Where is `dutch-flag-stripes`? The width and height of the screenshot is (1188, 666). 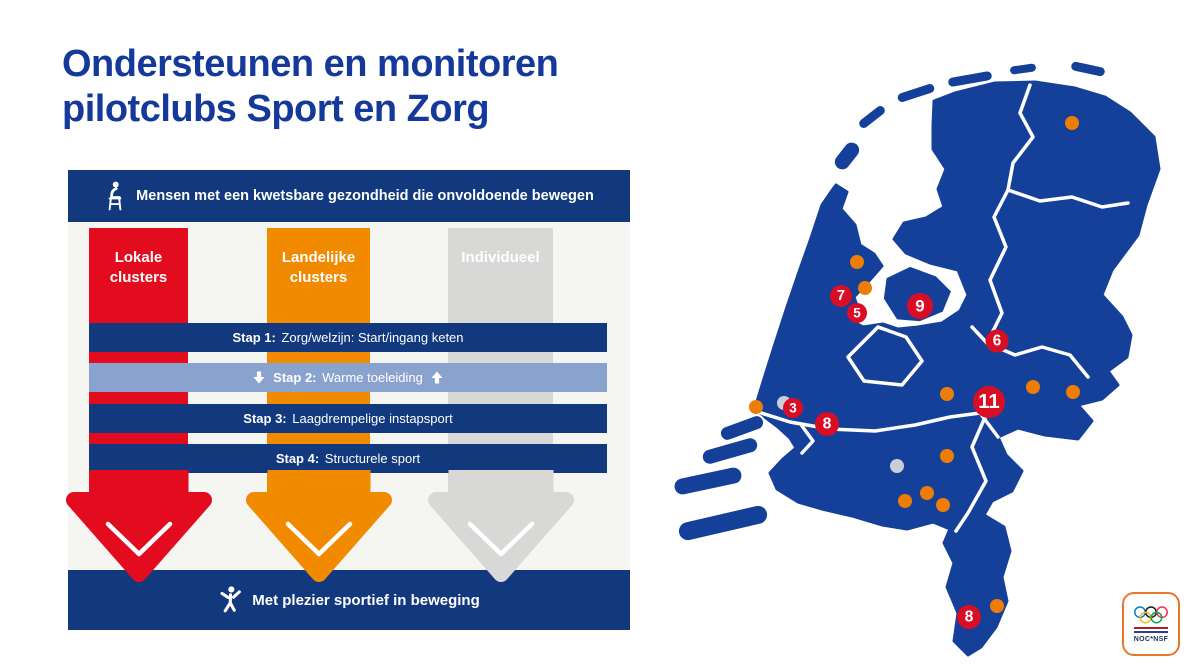
dutch-flag-stripes is located at coordinates (1151, 630).